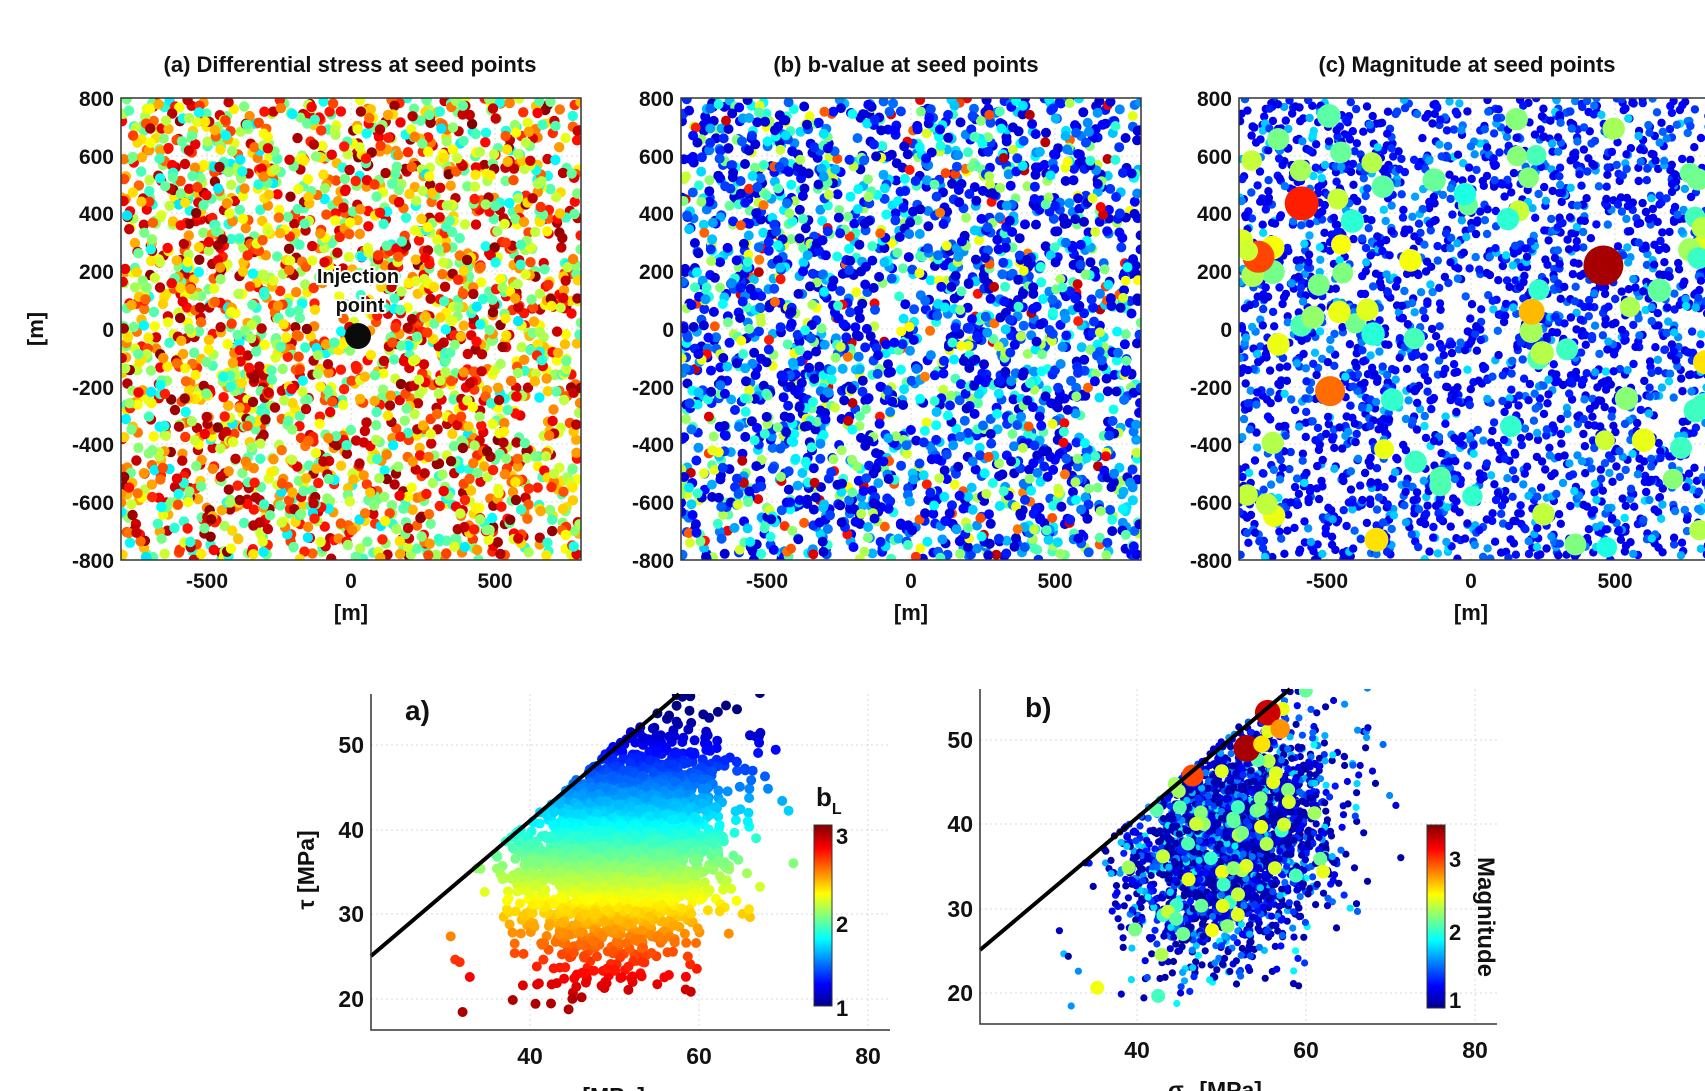 This screenshot has width=1705, height=1091. What do you see at coordinates (93, 503) in the screenshot?
I see `y-tick-label: -600` at bounding box center [93, 503].